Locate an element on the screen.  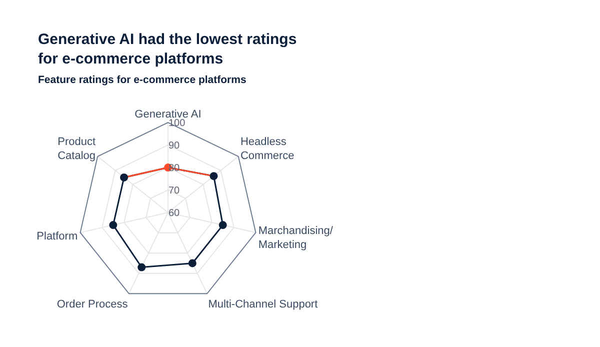
chart-subtitle: Feature ratings for e-commerce platforms is located at coordinates (142, 80).